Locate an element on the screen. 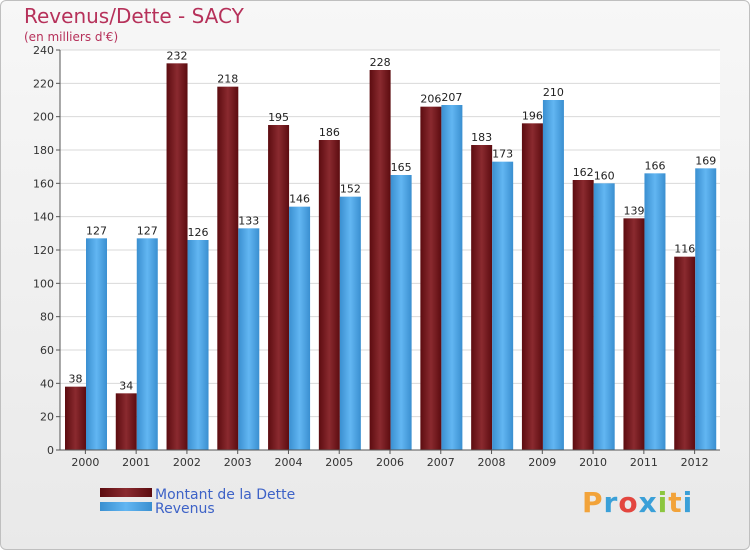 Image resolution: width=750 pixels, height=550 pixels. bar-value-label: 38 is located at coordinates (76, 379).